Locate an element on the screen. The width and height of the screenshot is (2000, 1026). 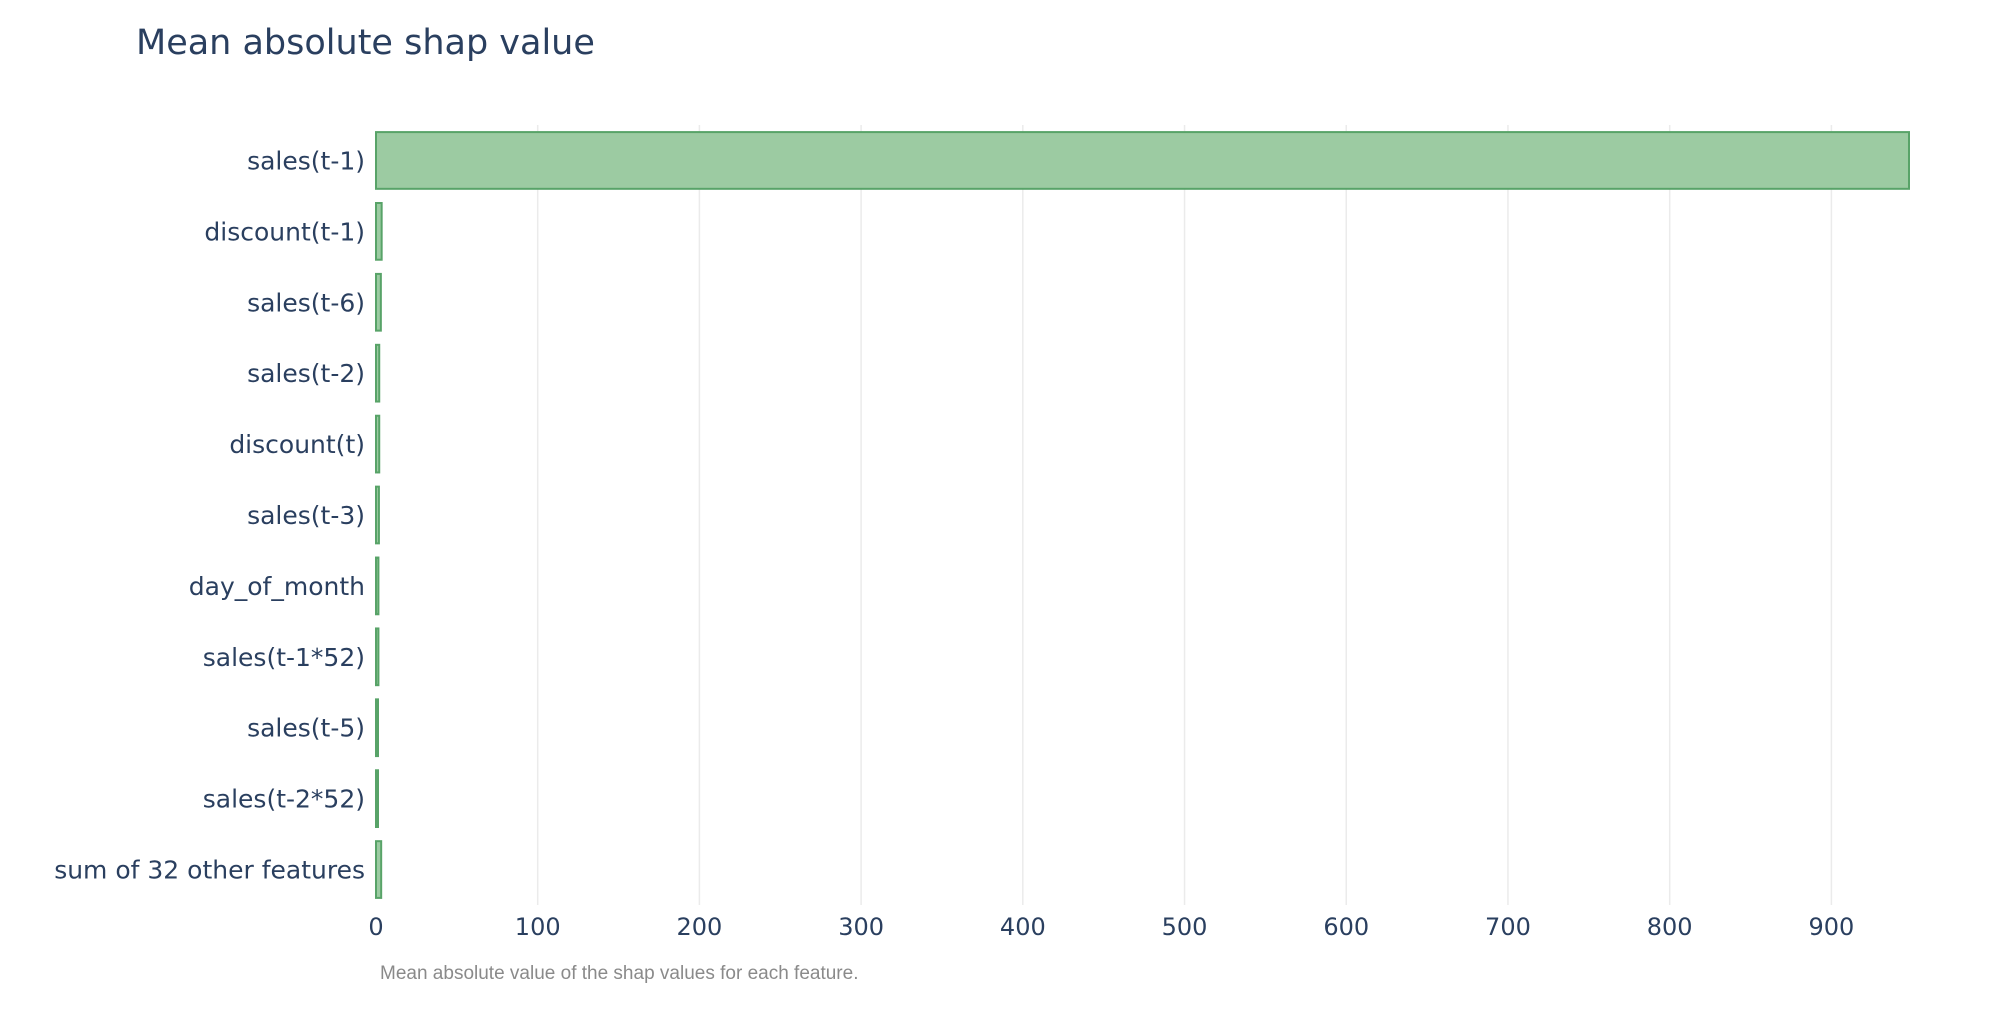
y-tick-label: discount(t) is located at coordinates (297, 444).